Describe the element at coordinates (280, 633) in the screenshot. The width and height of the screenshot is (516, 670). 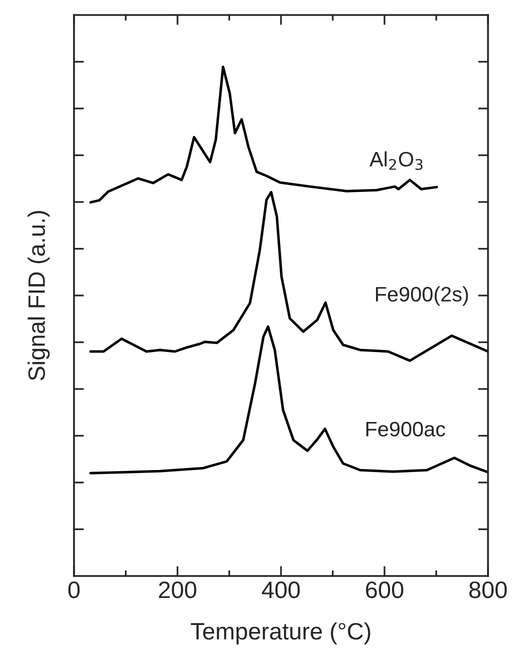
I see `x-axis-title: Temperature (°C)` at that location.